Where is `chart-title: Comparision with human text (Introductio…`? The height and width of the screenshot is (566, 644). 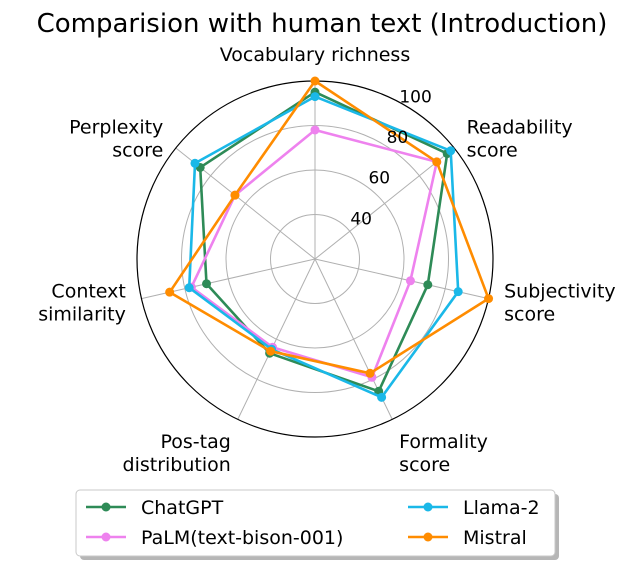
chart-title: Comparision with human text (Introductio… is located at coordinates (322, 24).